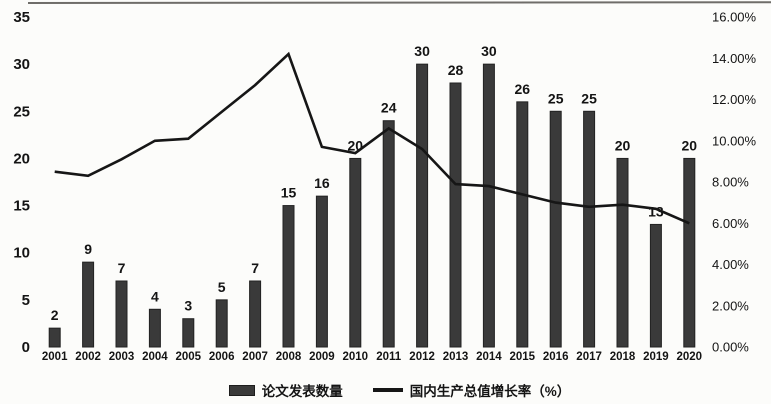  What do you see at coordinates (222, 287) in the screenshot?
I see `bar-value-label-2006: 5` at bounding box center [222, 287].